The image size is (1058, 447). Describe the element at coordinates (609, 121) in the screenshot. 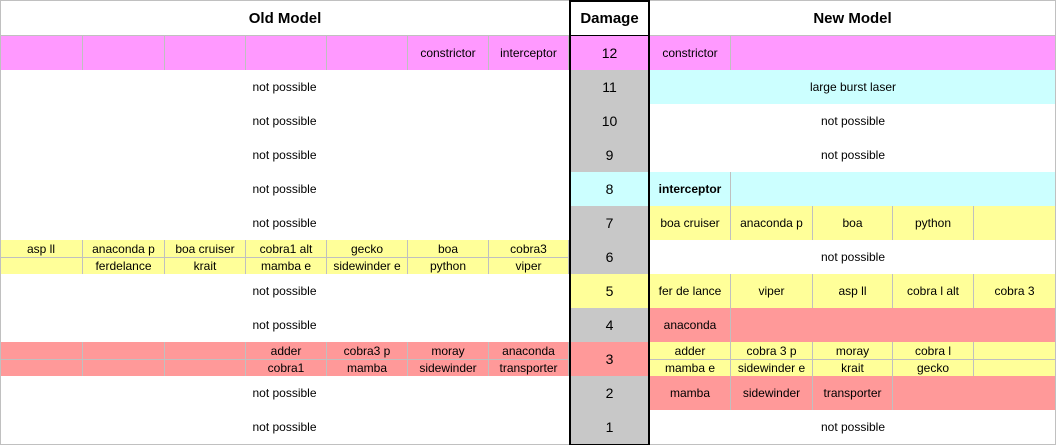

I see `damage-cell: 10` at that location.